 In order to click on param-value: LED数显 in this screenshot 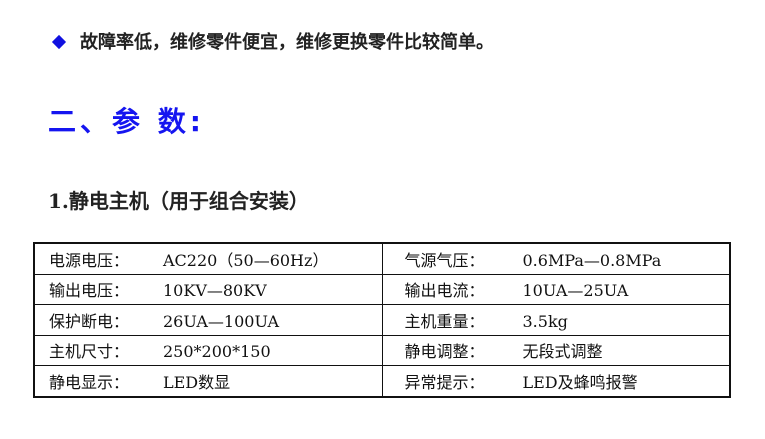, I will do `click(197, 382)`.